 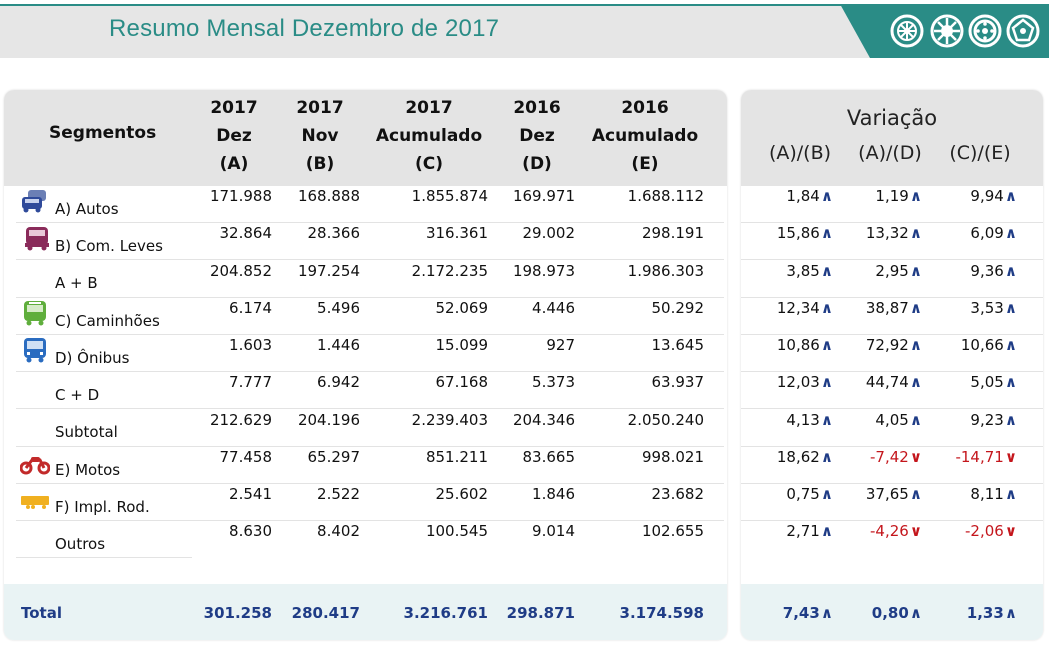 I want to click on variation-value: 9,23∧, so click(x=969, y=420).